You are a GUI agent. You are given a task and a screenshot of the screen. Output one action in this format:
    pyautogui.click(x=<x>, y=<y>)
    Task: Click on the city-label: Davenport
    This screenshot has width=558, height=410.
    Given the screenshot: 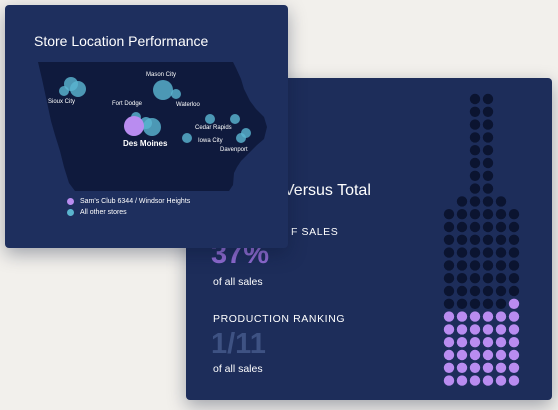 What is the action you would take?
    pyautogui.click(x=234, y=150)
    